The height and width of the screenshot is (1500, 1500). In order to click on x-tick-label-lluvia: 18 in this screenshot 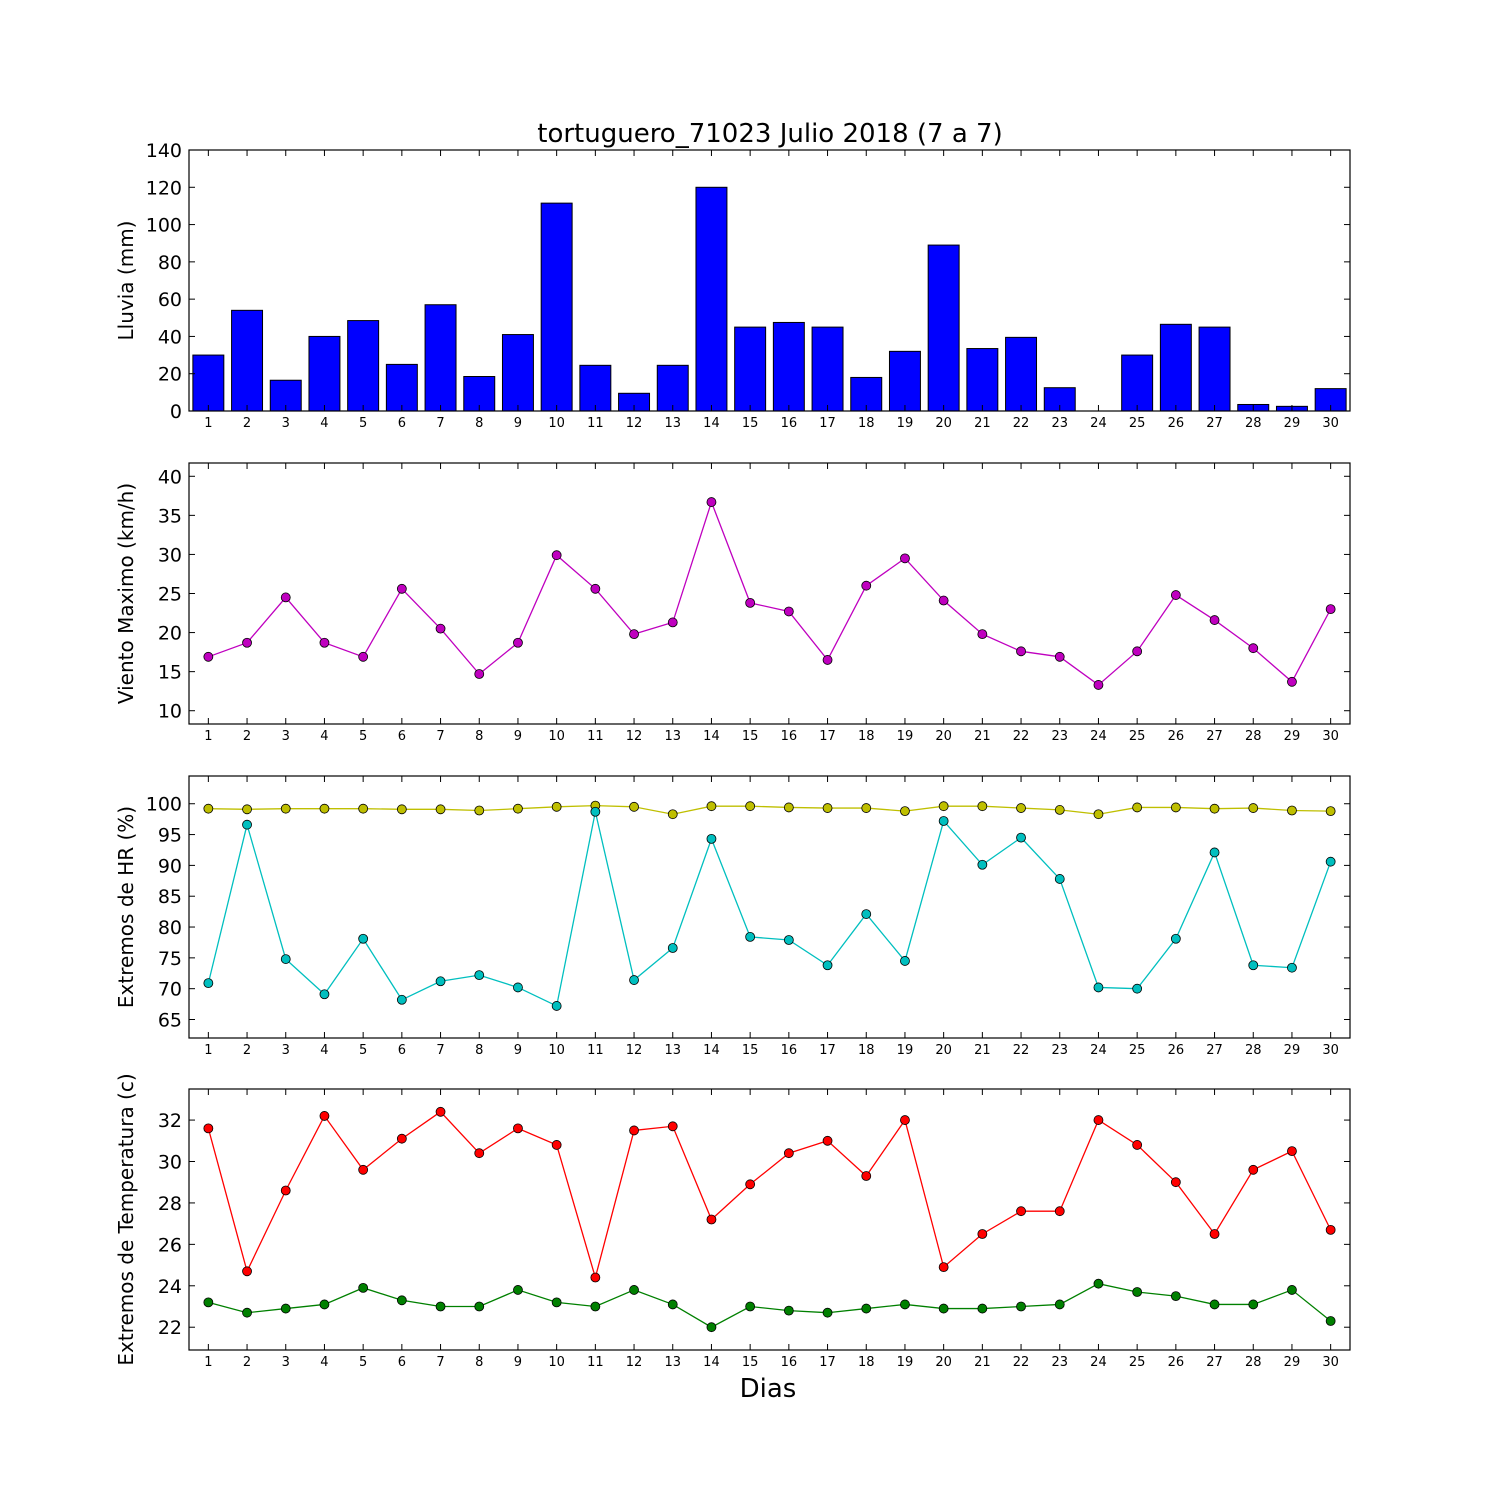, I will do `click(866, 423)`.